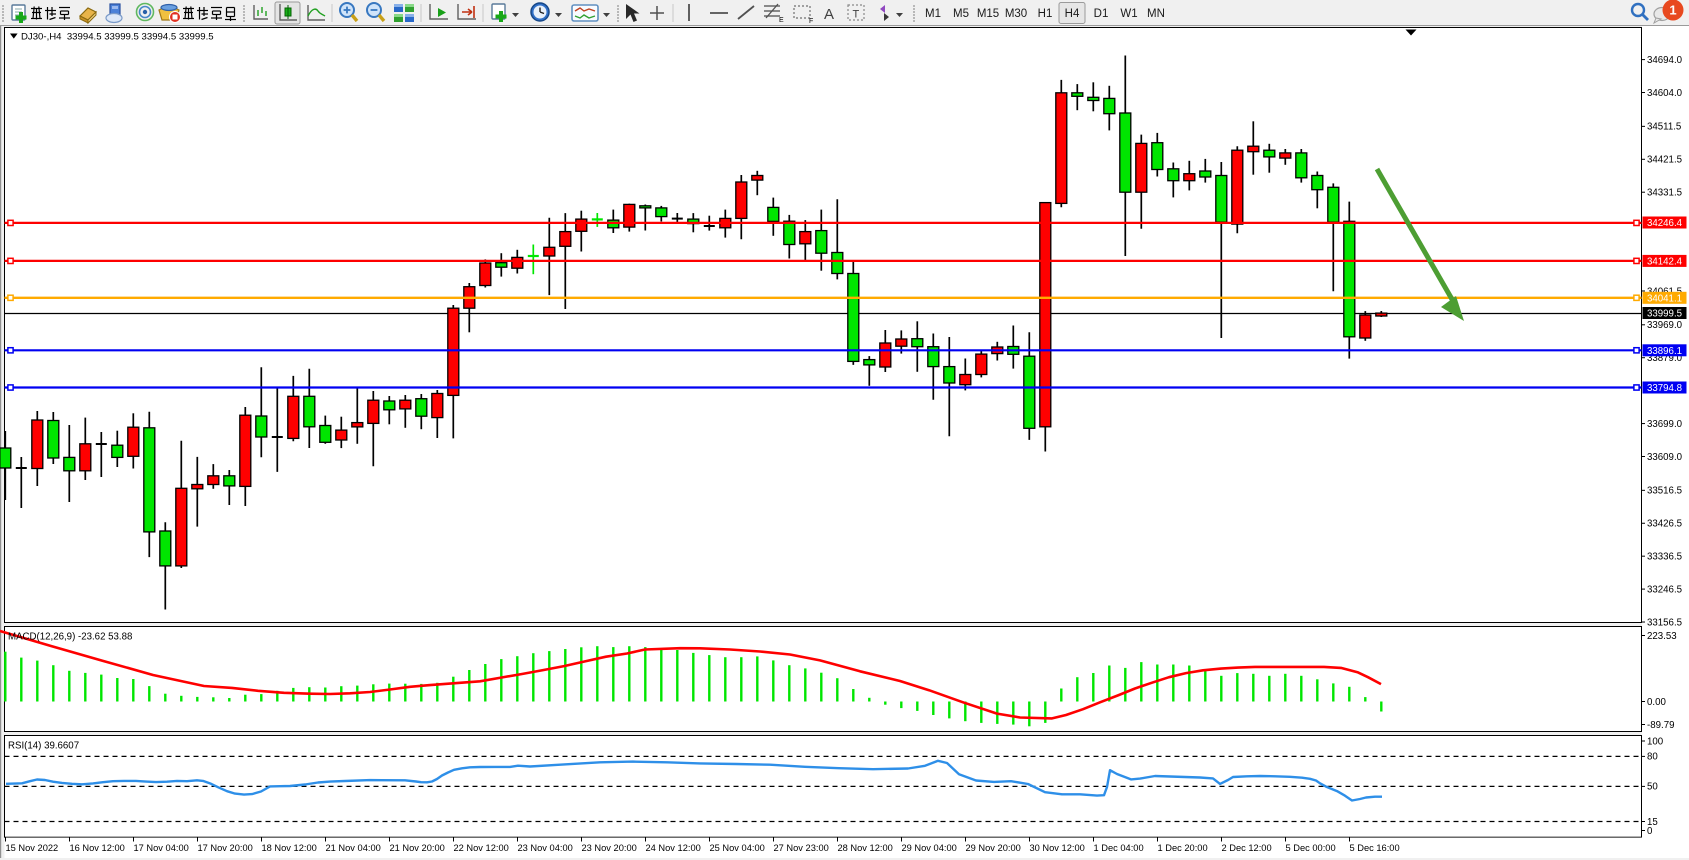  I want to click on svg-text: 17 Nov 04:00, so click(161, 848).